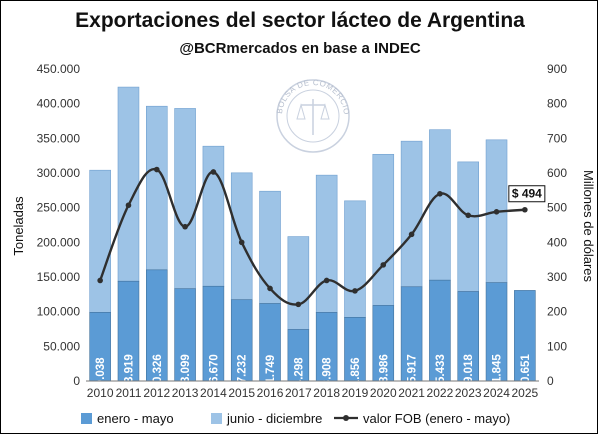 This screenshot has height=440, width=600. What do you see at coordinates (496, 393) in the screenshot?
I see `x-tick-label: 2024` at bounding box center [496, 393].